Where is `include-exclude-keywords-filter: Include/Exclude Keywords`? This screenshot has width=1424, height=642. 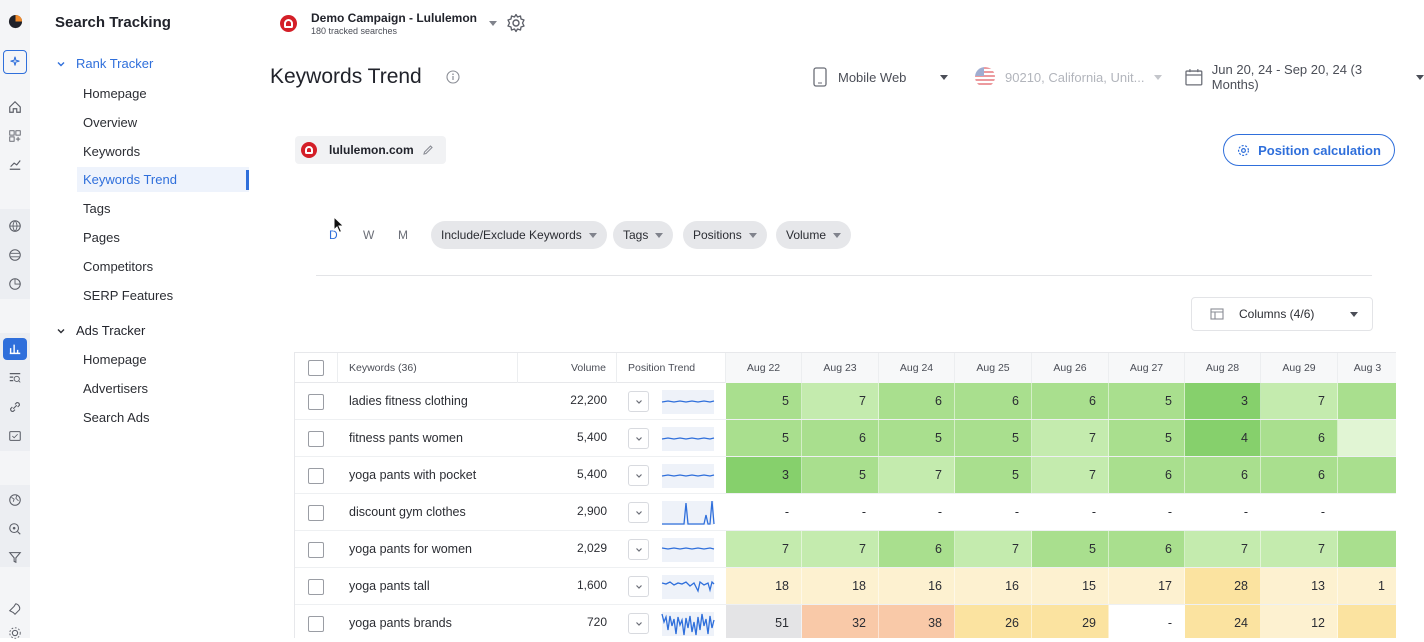
include-exclude-keywords-filter: Include/Exclude Keywords is located at coordinates (519, 235).